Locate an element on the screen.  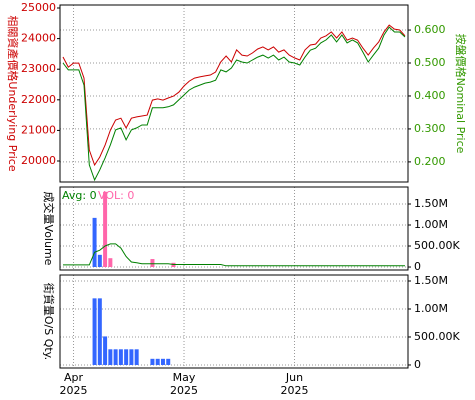
legend-entry: VOL: 0 is located at coordinates (116, 195).